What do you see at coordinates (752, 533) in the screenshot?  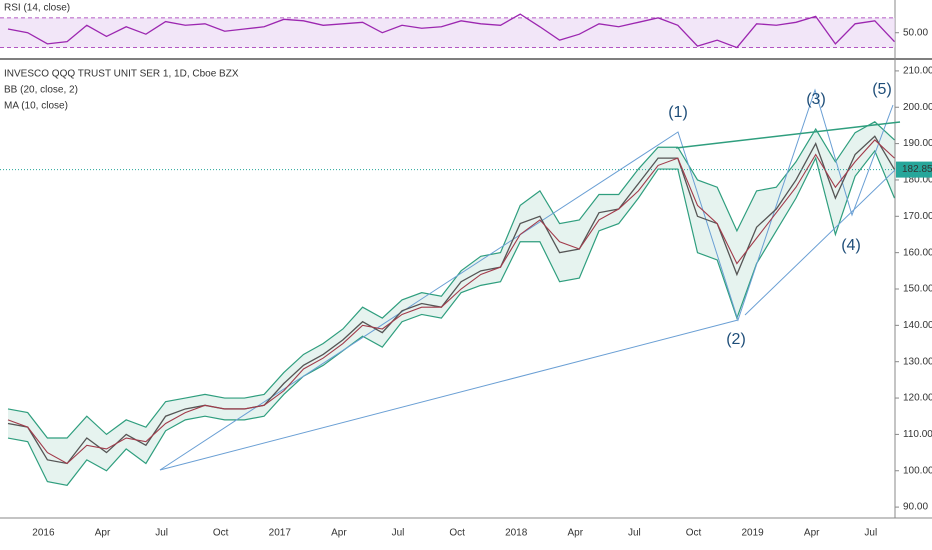 I see `x-tick-label: 2019` at bounding box center [752, 533].